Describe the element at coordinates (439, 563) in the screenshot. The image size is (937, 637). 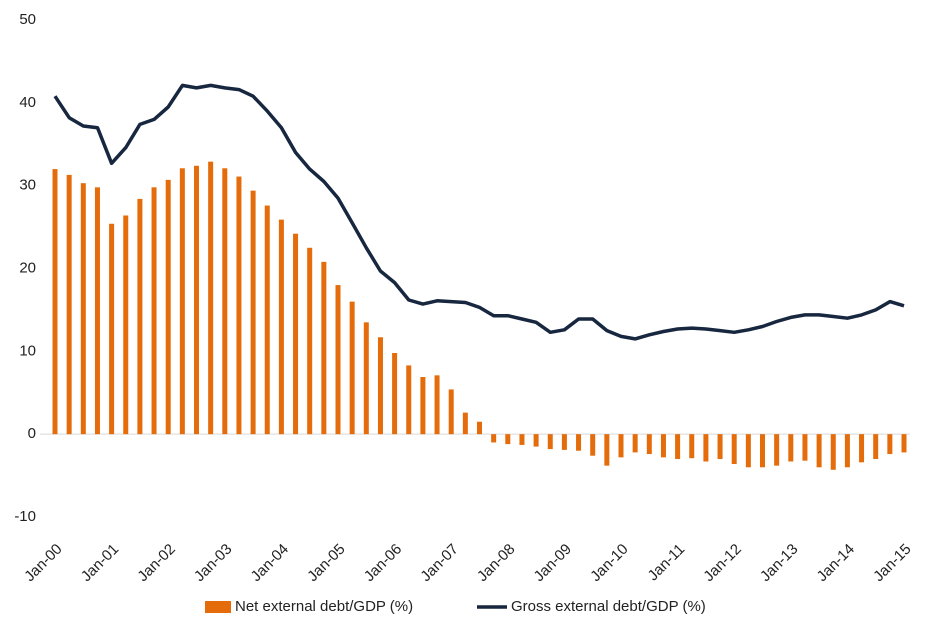
I see `x-tick-label: Jan-07` at that location.